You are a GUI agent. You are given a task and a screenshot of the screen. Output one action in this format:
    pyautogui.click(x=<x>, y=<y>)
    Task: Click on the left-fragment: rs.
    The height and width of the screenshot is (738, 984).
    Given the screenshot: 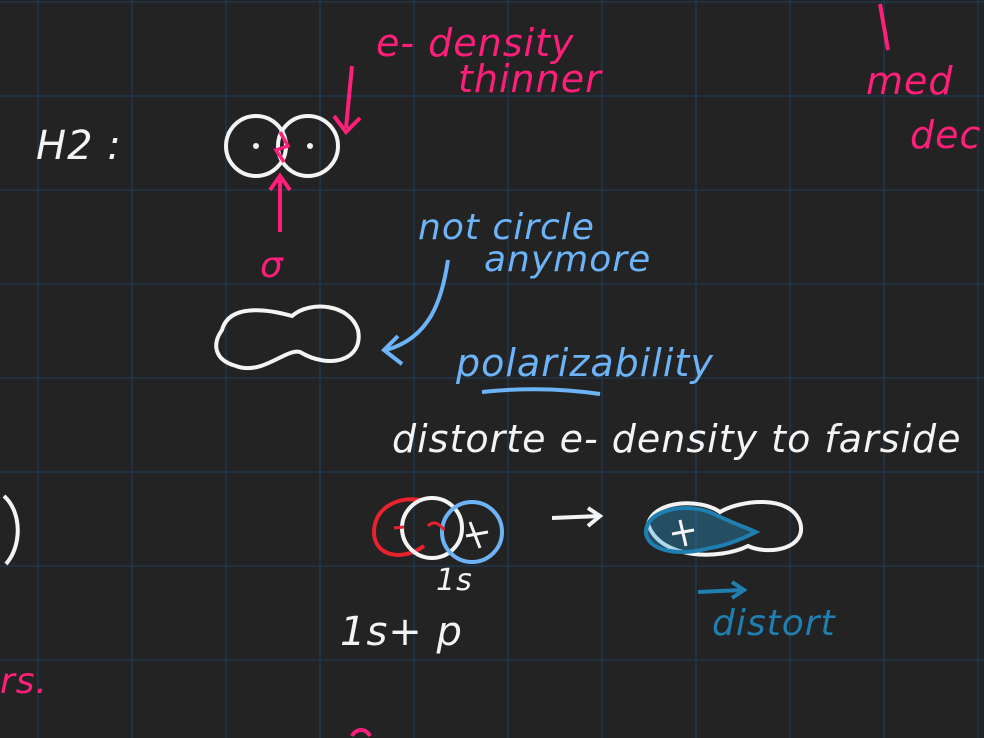 What is the action you would take?
    pyautogui.click(x=24, y=681)
    